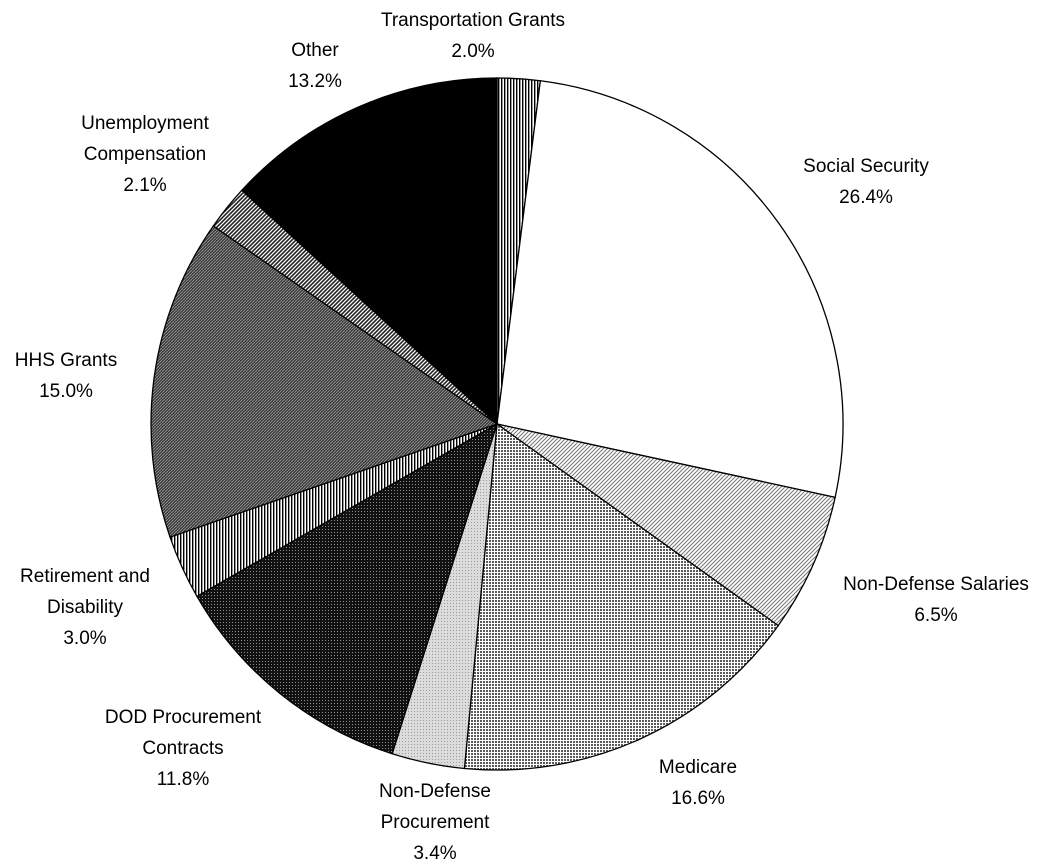 This screenshot has width=1049, height=867. Describe the element at coordinates (866, 182) in the screenshot. I see `slice-label-social-security: Social Security 26.4%` at that location.